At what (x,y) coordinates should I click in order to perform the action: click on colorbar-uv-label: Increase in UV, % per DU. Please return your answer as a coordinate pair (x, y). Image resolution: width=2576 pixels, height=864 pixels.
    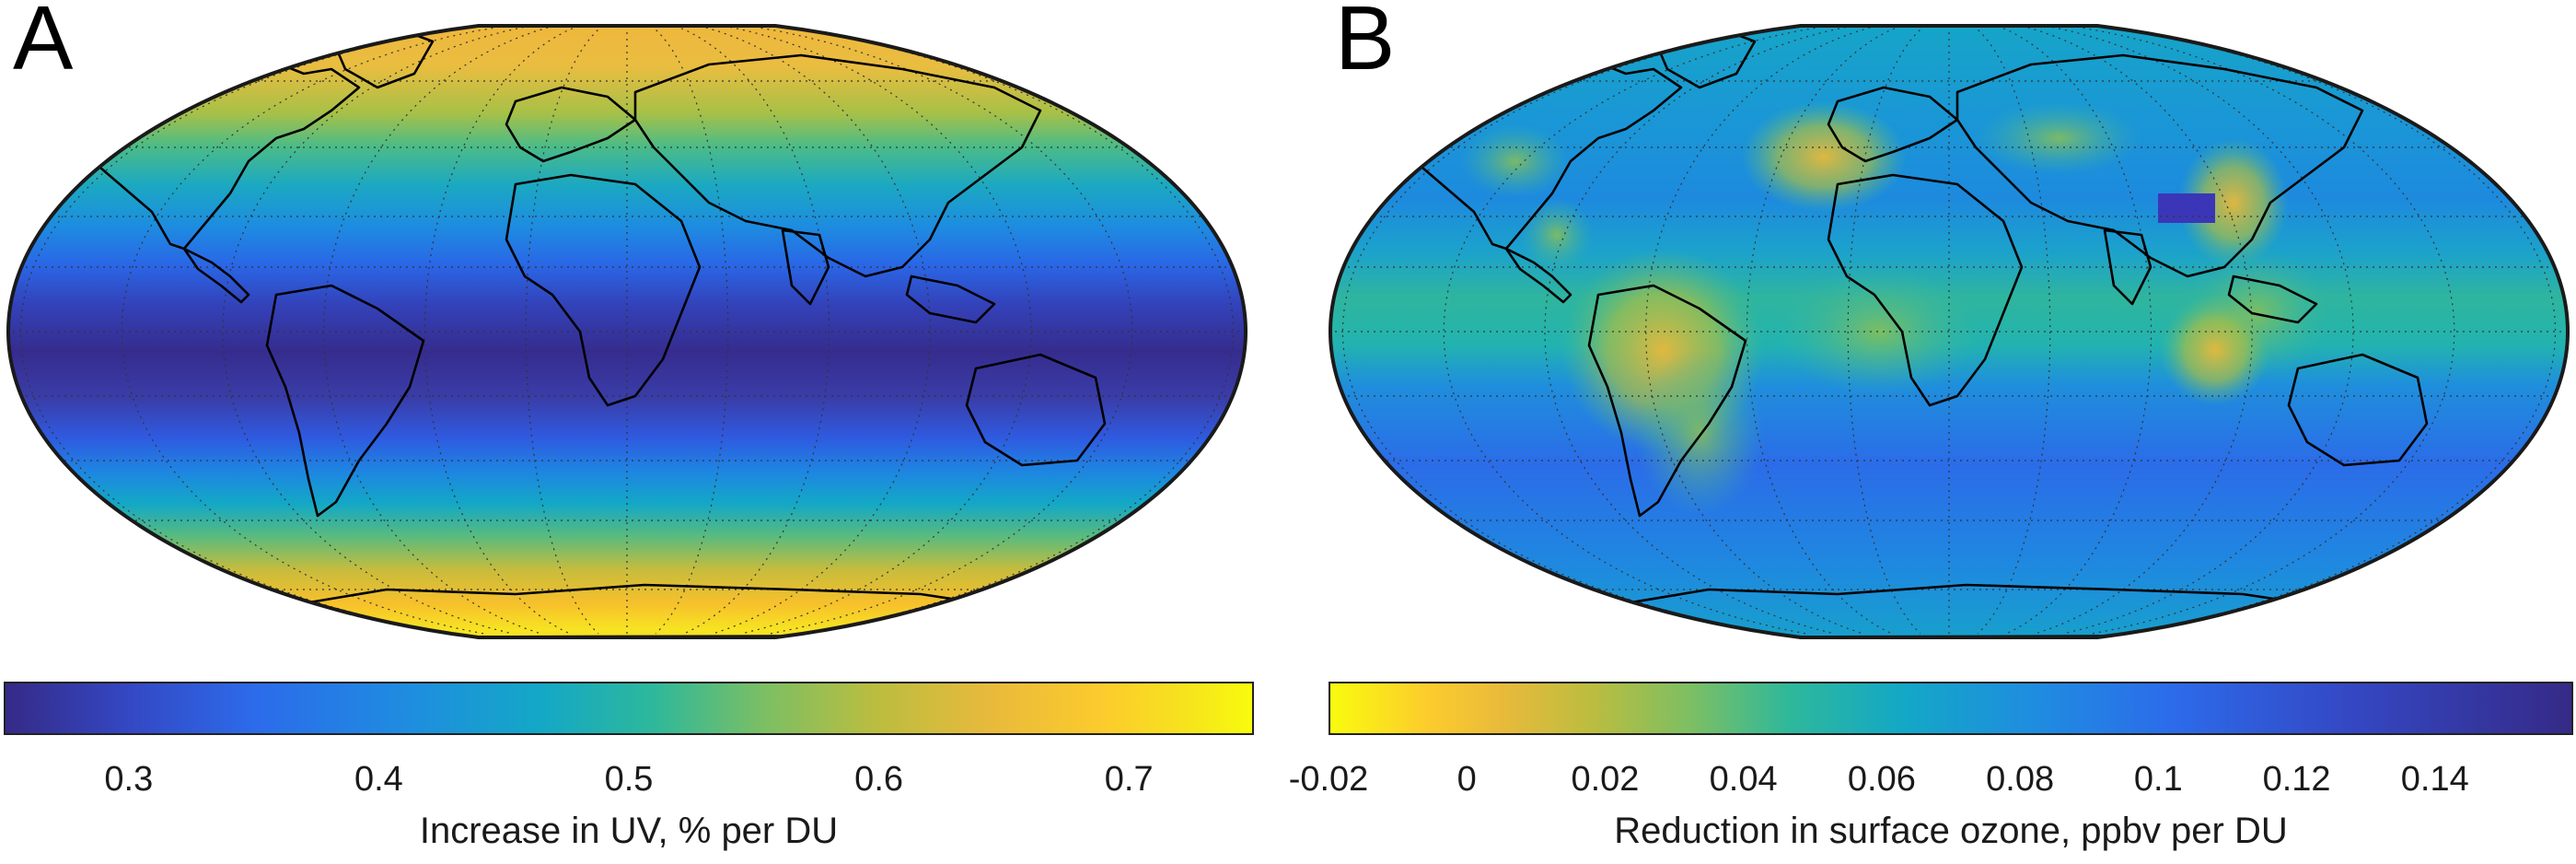
    Looking at the image, I should click on (629, 831).